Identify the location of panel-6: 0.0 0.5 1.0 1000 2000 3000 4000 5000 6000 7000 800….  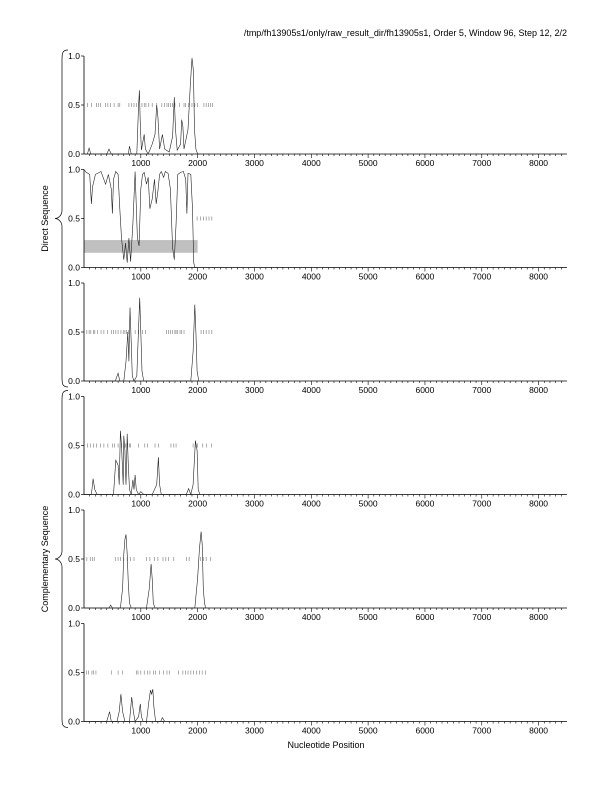
(317, 677).